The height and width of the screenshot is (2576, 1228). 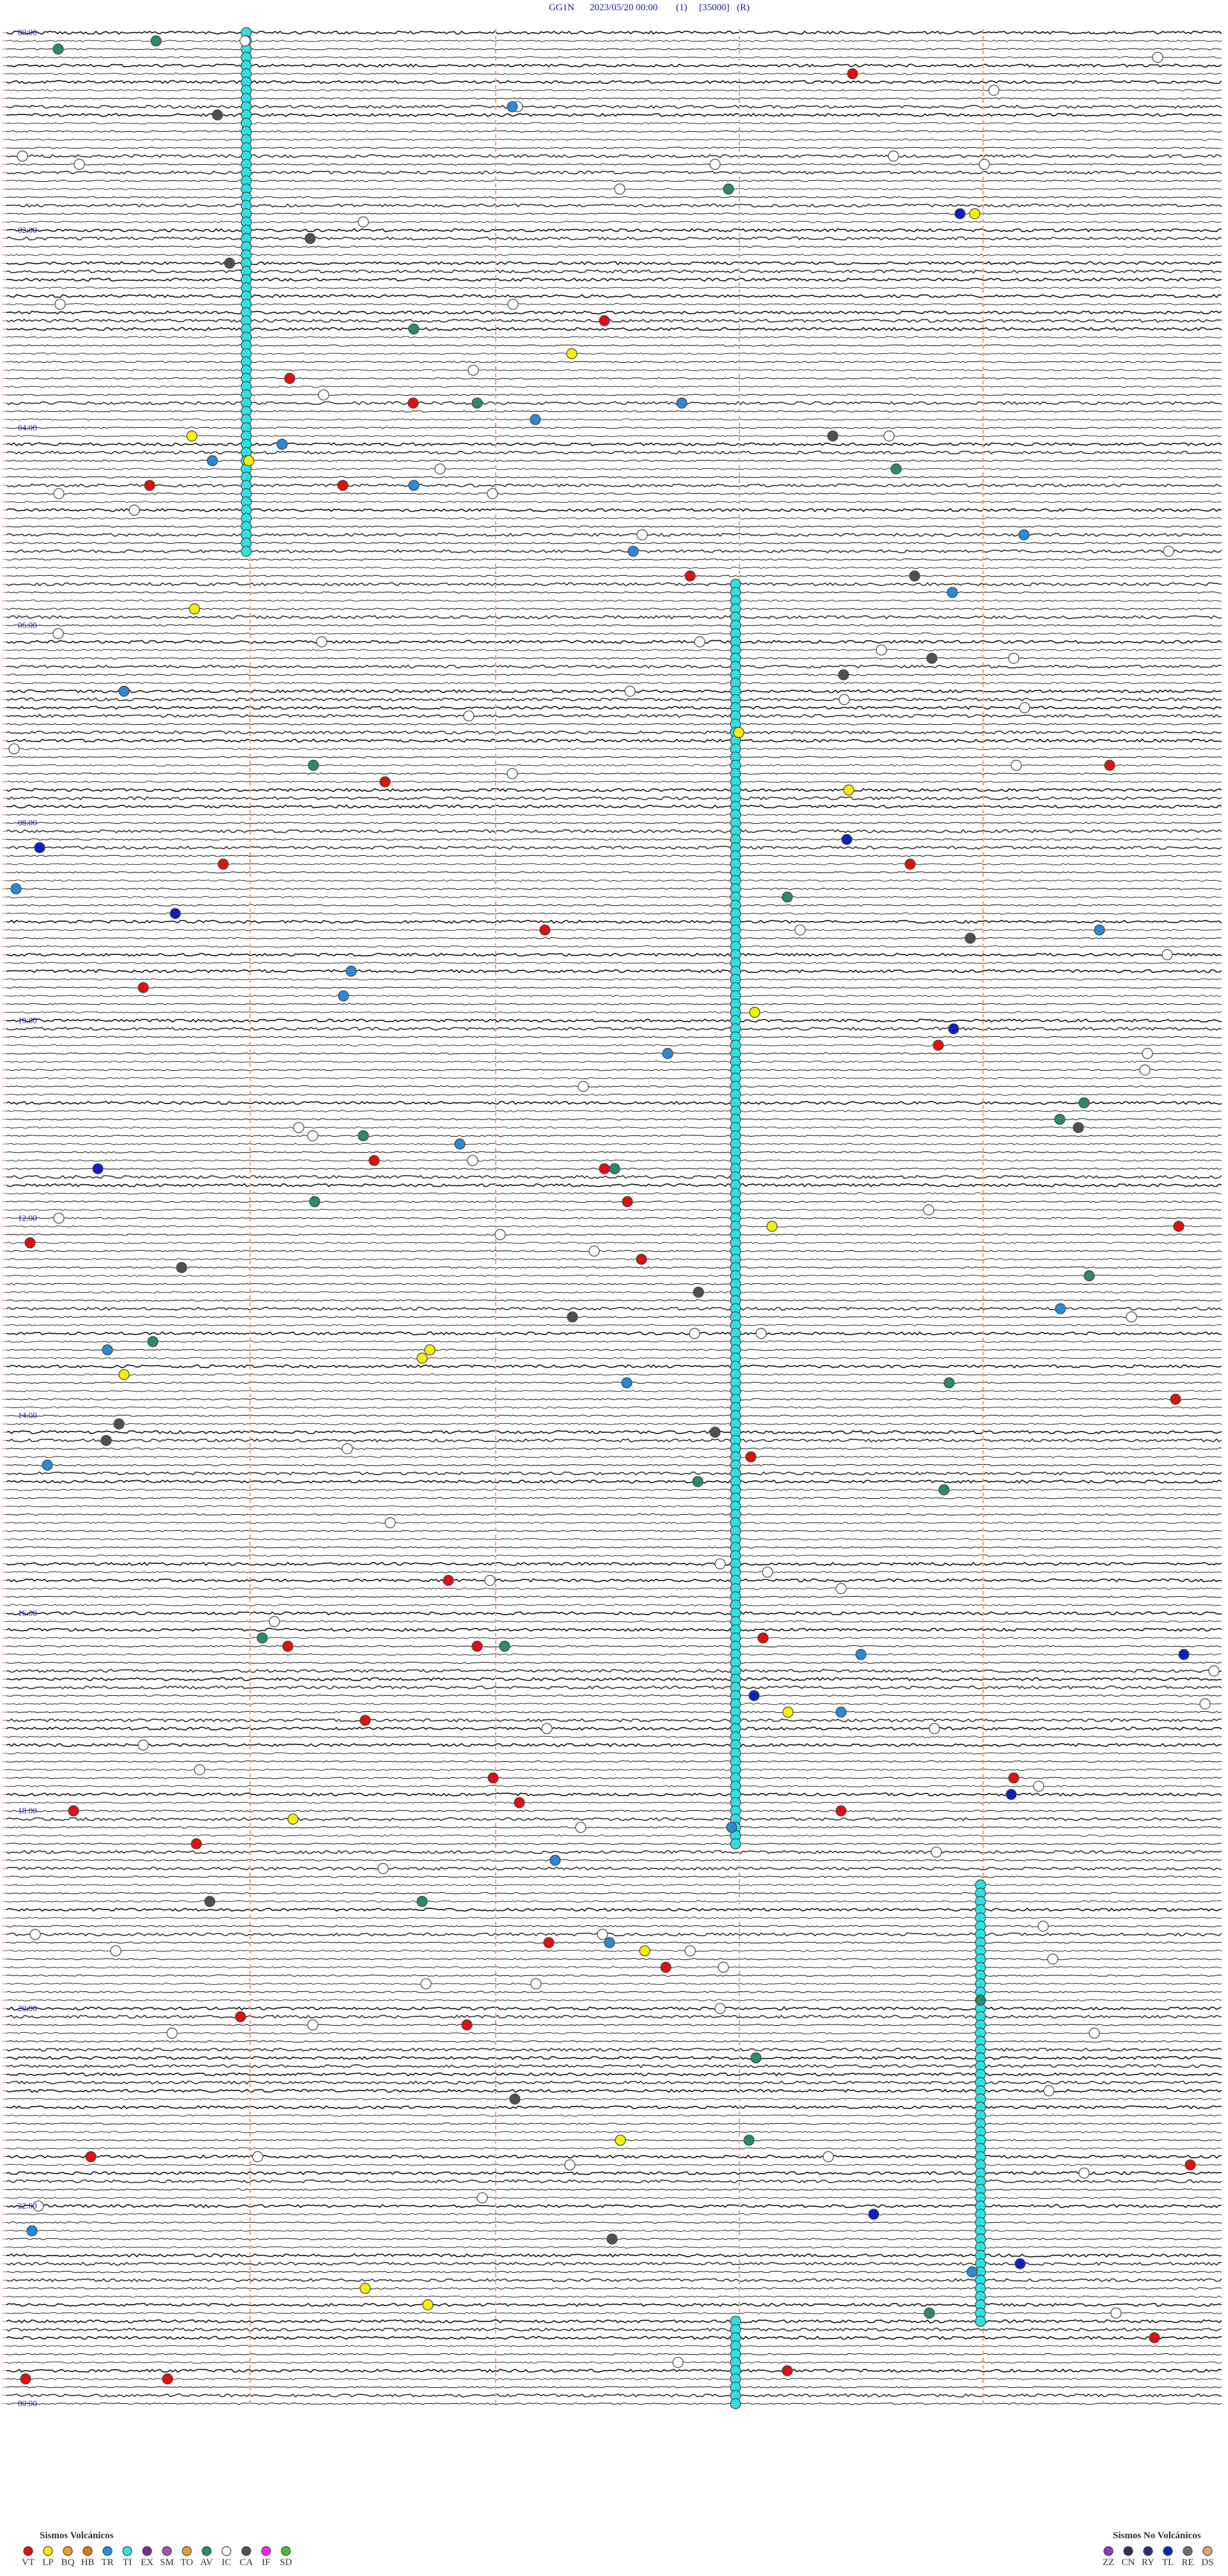 I want to click on legend-title: Sismos Volcánicos, so click(x=77, y=2536).